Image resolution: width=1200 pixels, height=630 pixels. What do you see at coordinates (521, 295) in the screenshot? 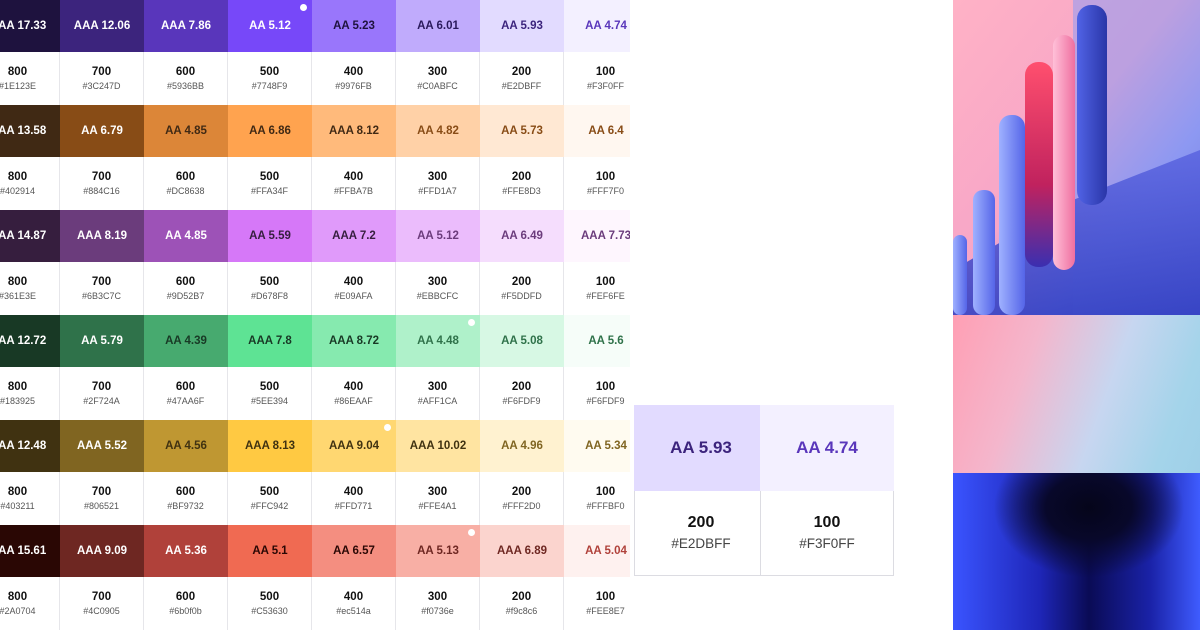
I see `hex-label: #F5DDFD` at bounding box center [521, 295].